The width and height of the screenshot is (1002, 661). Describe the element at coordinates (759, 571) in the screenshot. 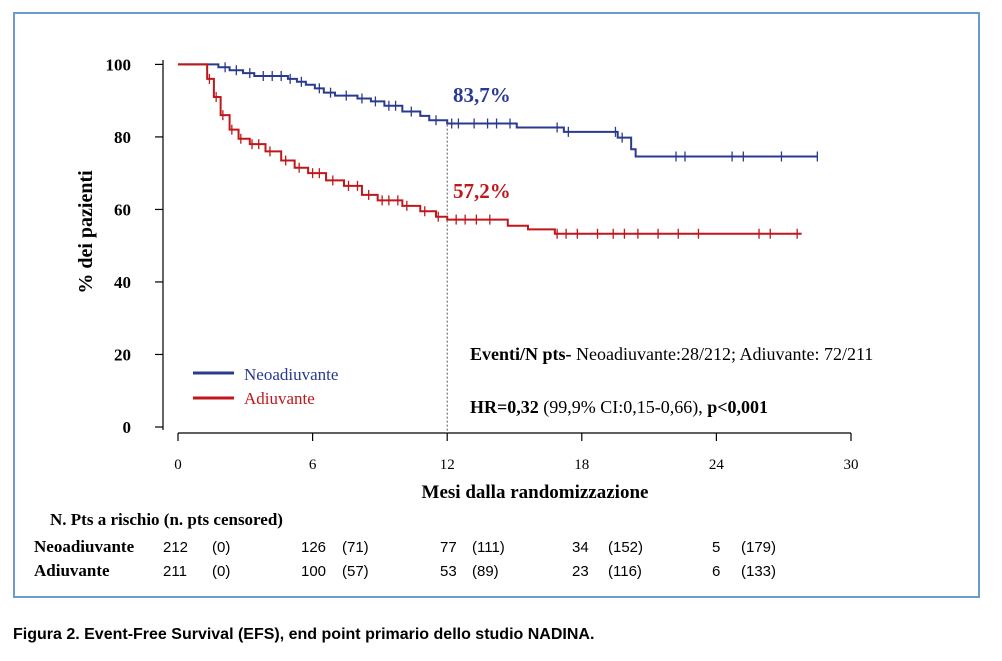

I see `risk-censored: (133)` at that location.